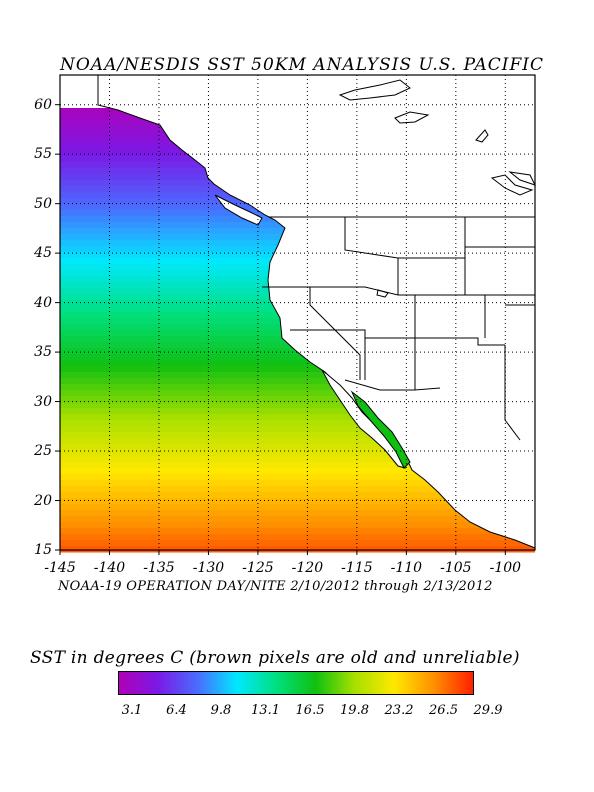  What do you see at coordinates (43, 203) in the screenshot?
I see `latitude-label: 50` at bounding box center [43, 203].